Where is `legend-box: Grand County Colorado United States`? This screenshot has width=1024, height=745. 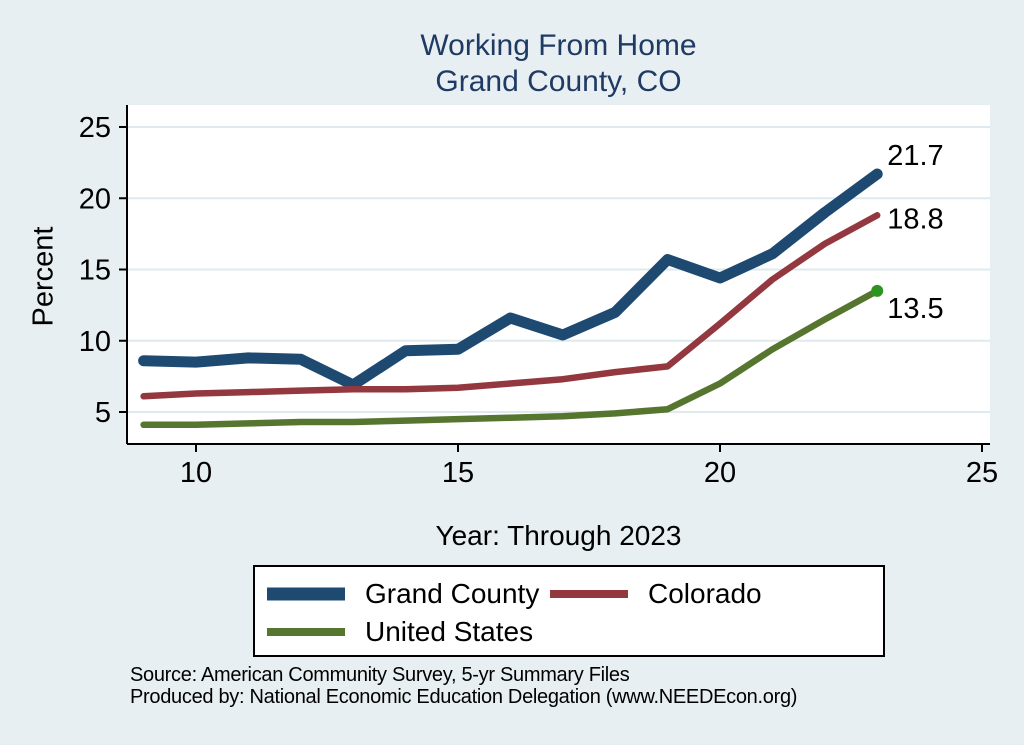
legend-box: Grand County Colorado United States is located at coordinates (569, 611).